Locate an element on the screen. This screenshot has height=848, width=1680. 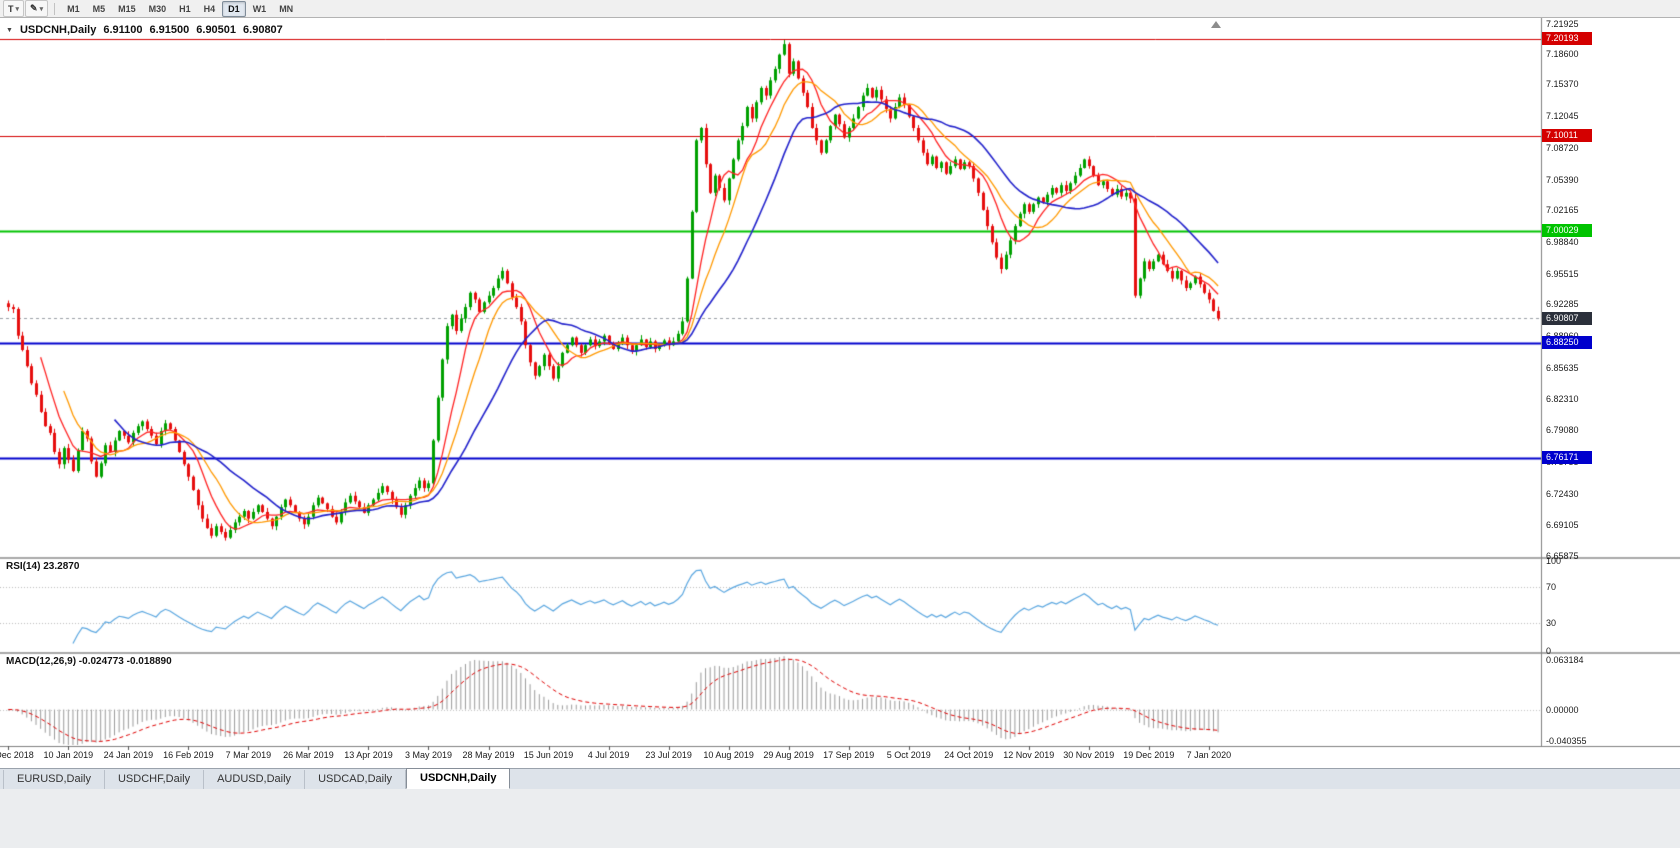
timeframe-h1-button: H1 is located at coordinates (185, 8).